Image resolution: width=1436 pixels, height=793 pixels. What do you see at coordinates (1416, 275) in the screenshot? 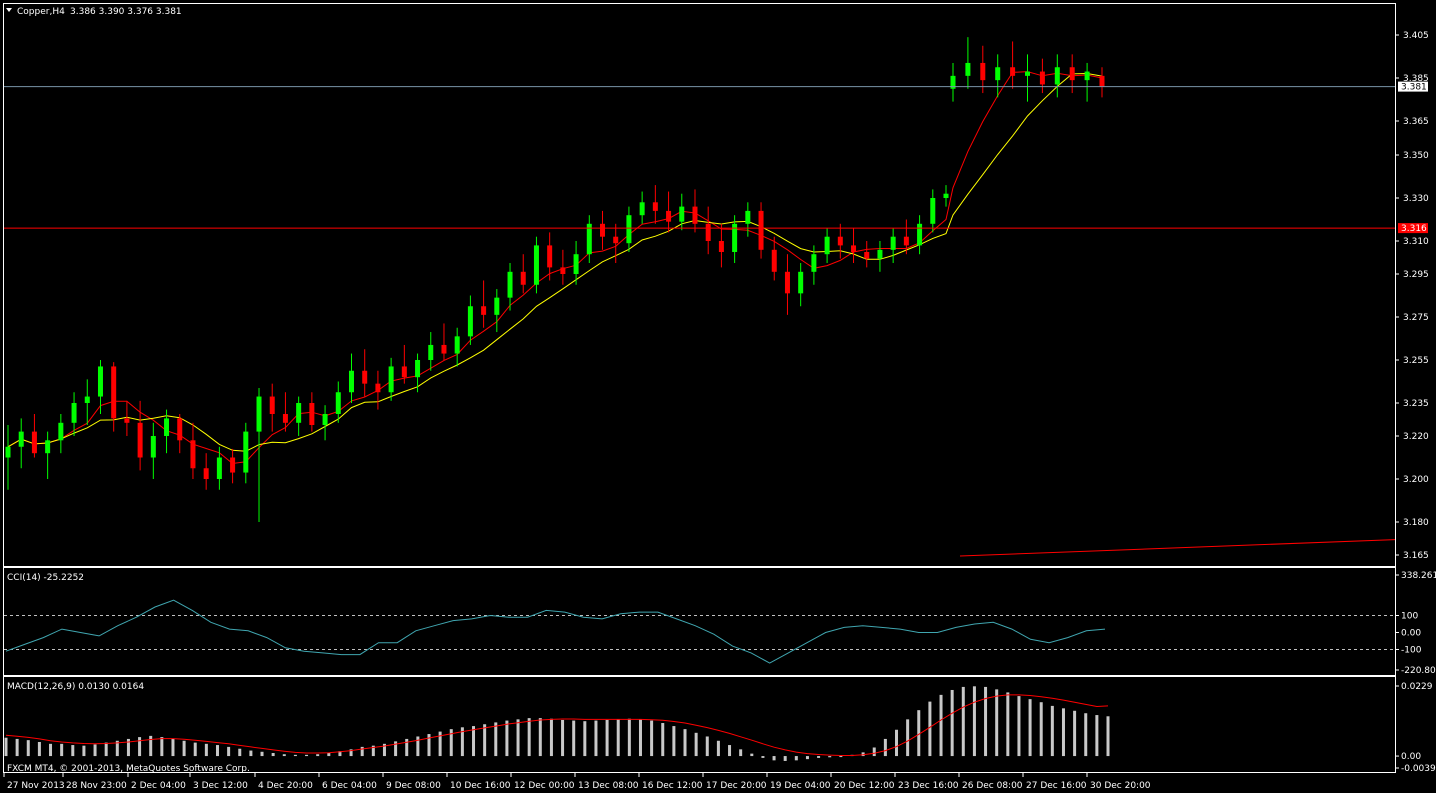
I see `price-tick-label: 3.295` at bounding box center [1416, 275].